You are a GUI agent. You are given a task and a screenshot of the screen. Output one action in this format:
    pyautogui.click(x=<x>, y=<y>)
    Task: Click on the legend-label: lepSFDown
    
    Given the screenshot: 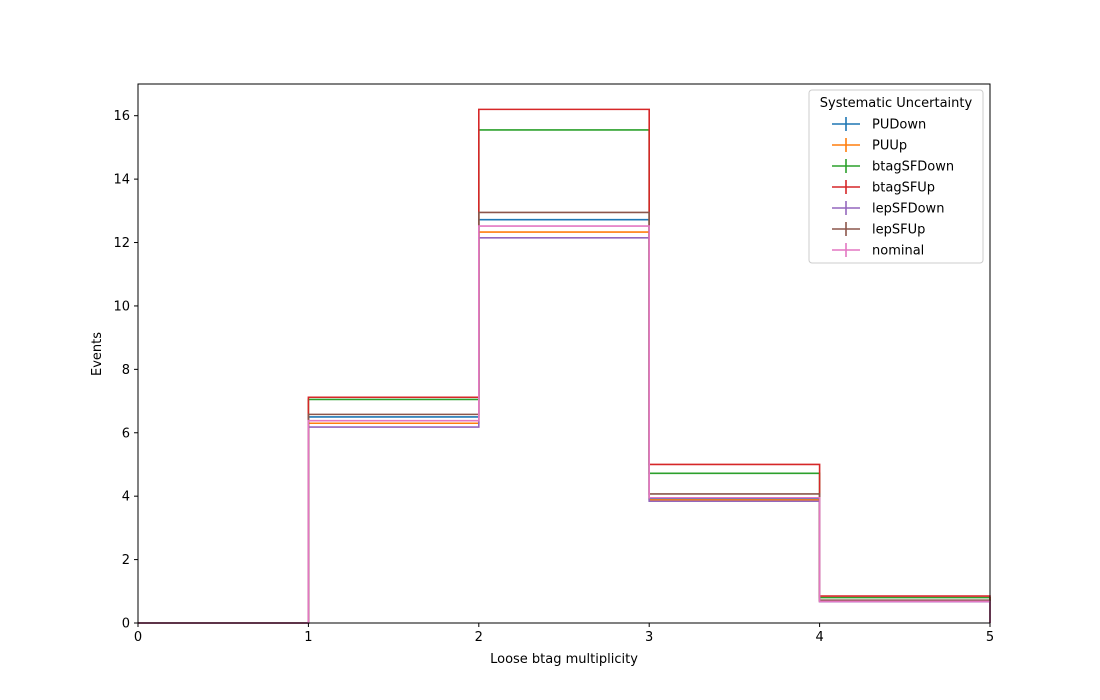 What is the action you would take?
    pyautogui.click(x=908, y=209)
    